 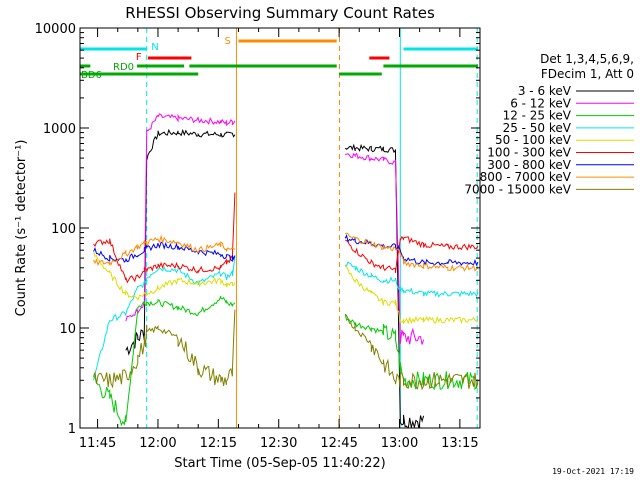 What do you see at coordinates (154, 47) in the screenshot?
I see `flag-label-n: N` at bounding box center [154, 47].